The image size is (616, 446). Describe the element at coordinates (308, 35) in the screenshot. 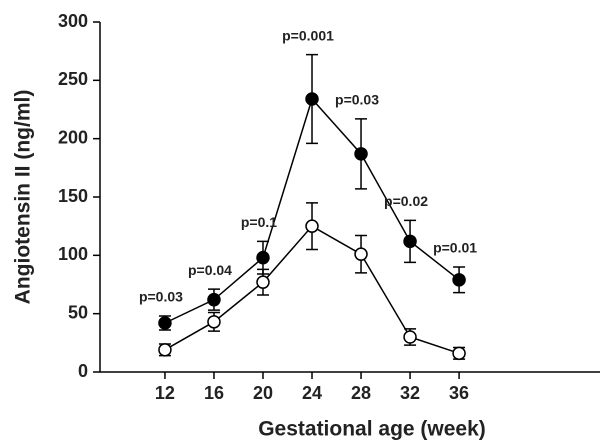

I see `p-value-annotation: p=0.001` at that location.